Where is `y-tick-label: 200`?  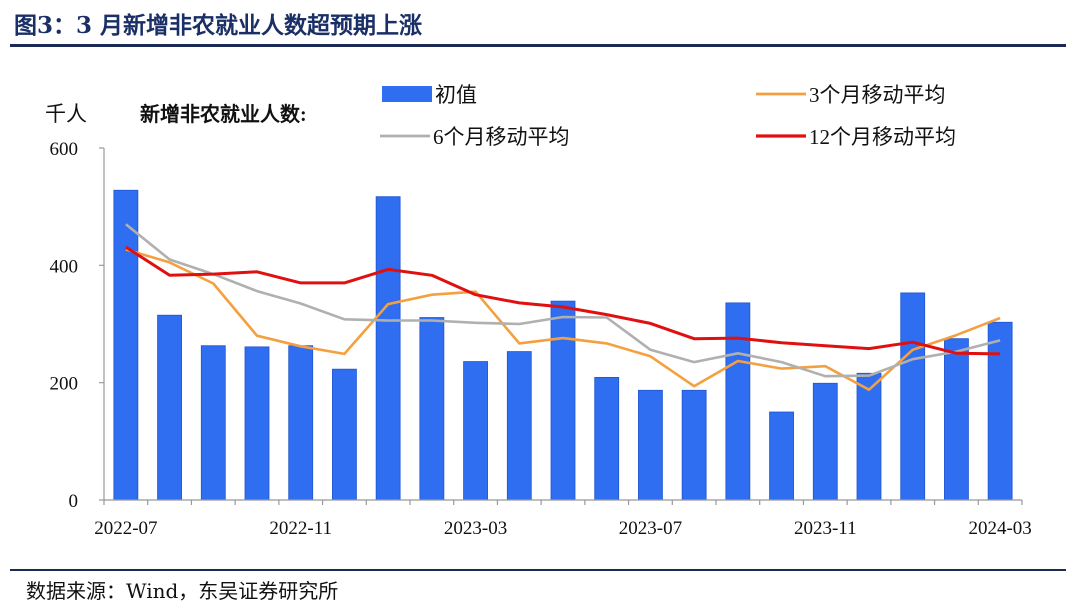 y-tick-label: 200 is located at coordinates (64, 384).